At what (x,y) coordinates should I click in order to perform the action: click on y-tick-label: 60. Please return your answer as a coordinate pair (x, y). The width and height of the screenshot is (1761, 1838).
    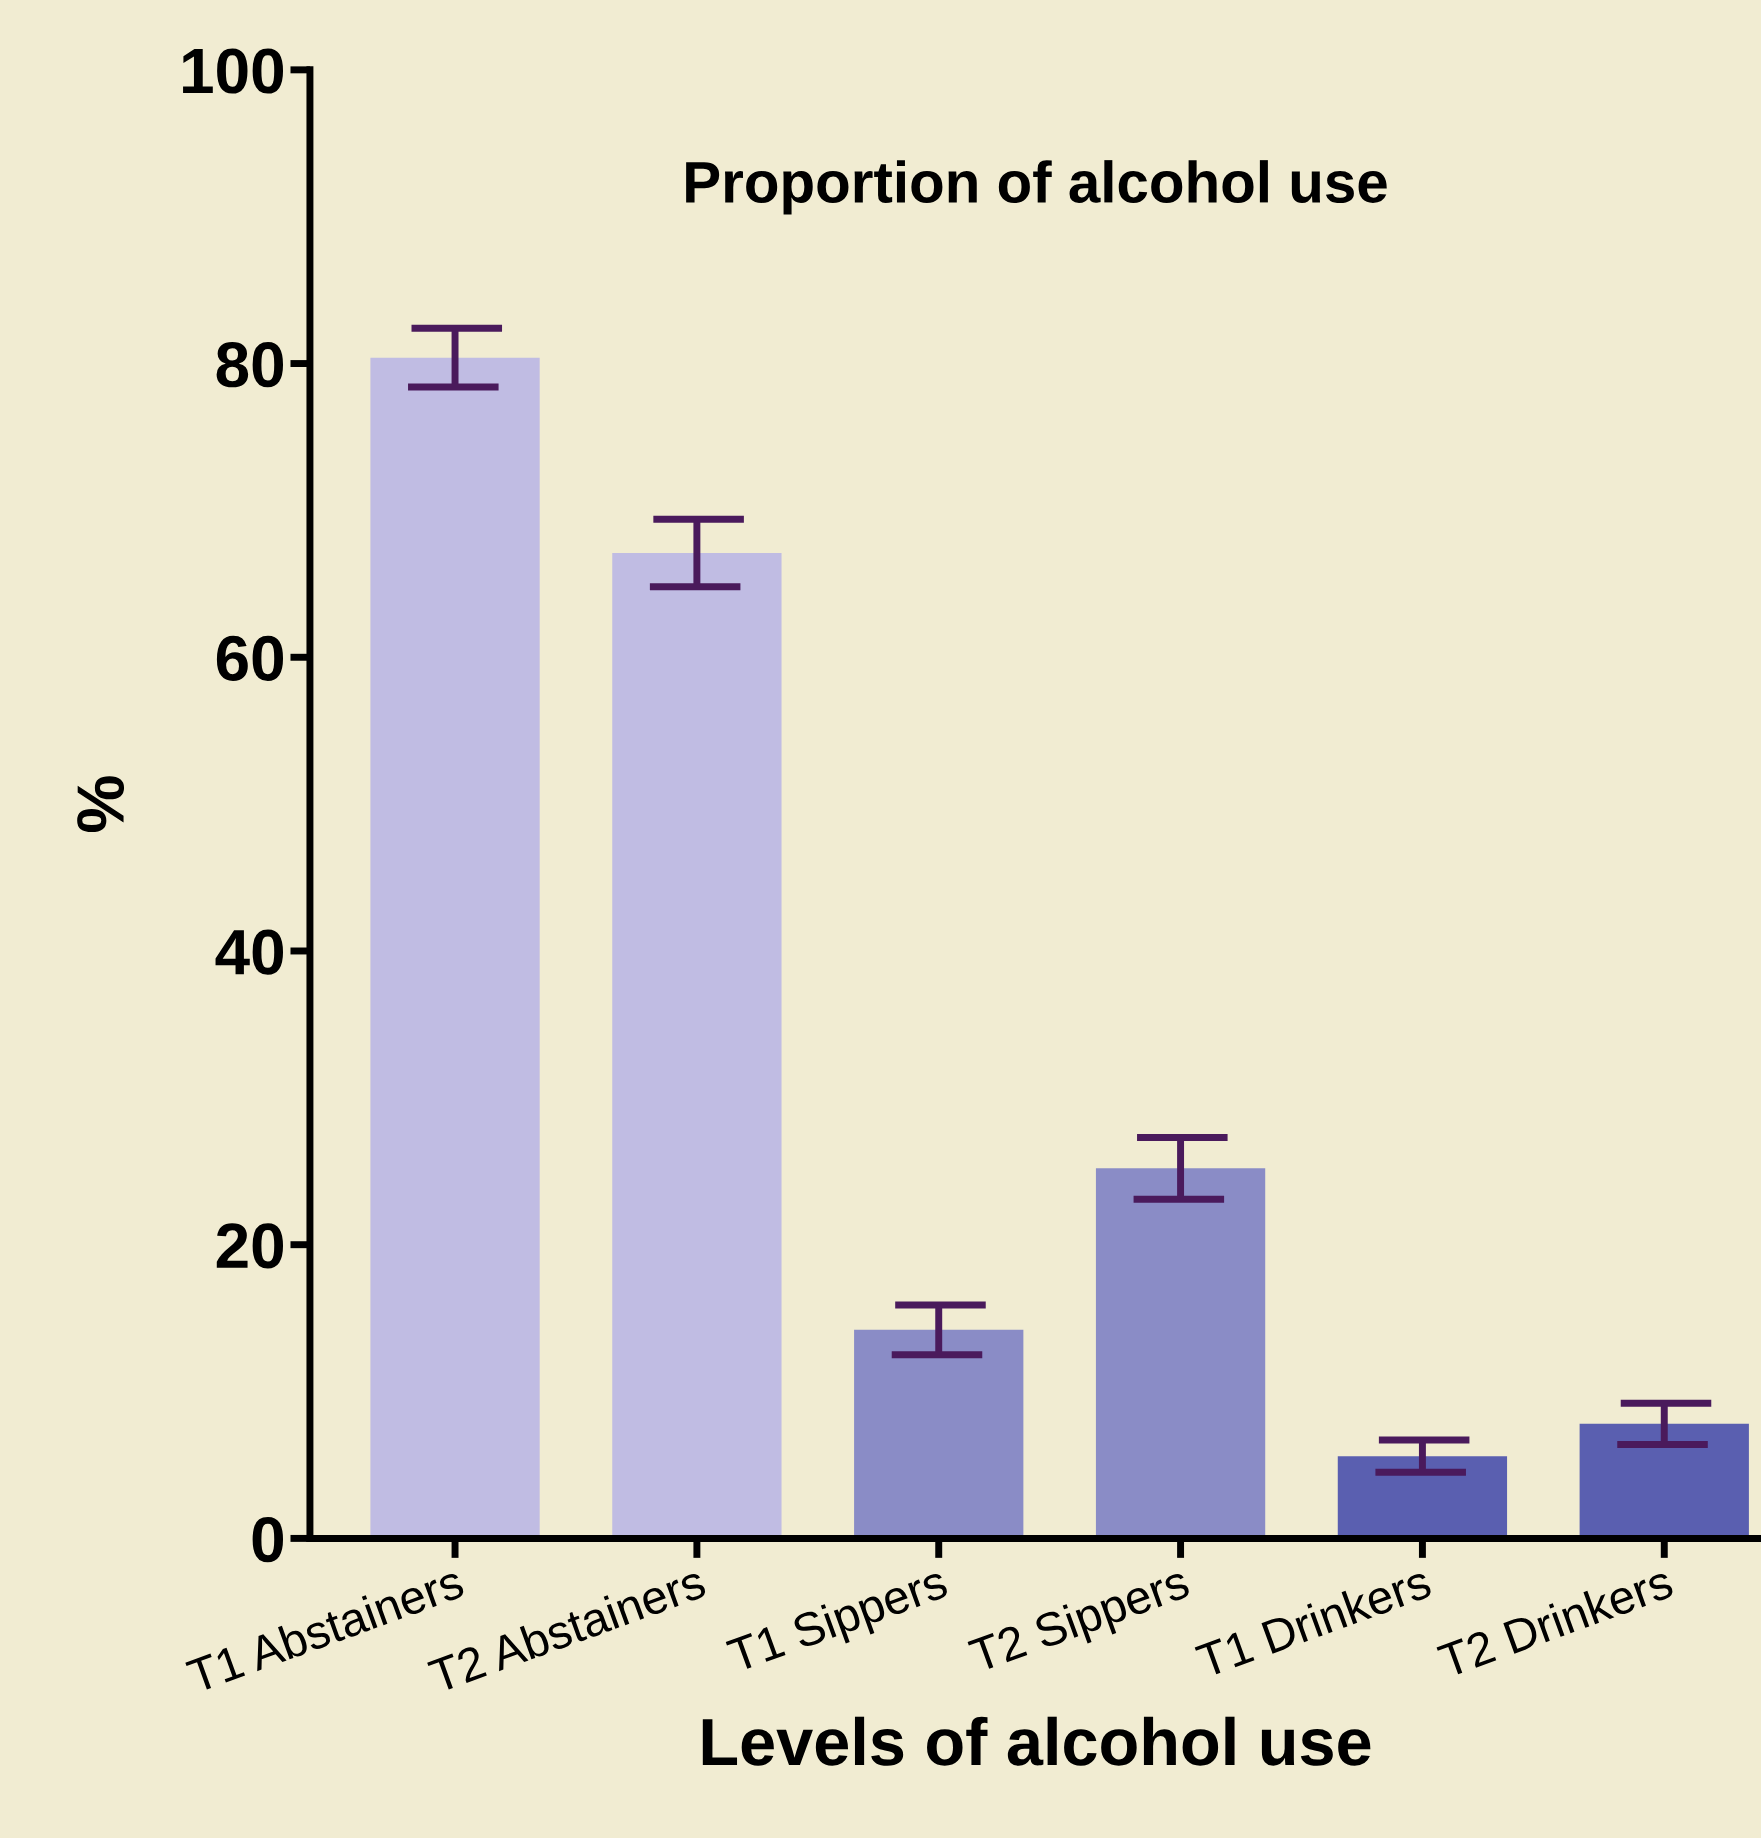
    Looking at the image, I should click on (250, 658).